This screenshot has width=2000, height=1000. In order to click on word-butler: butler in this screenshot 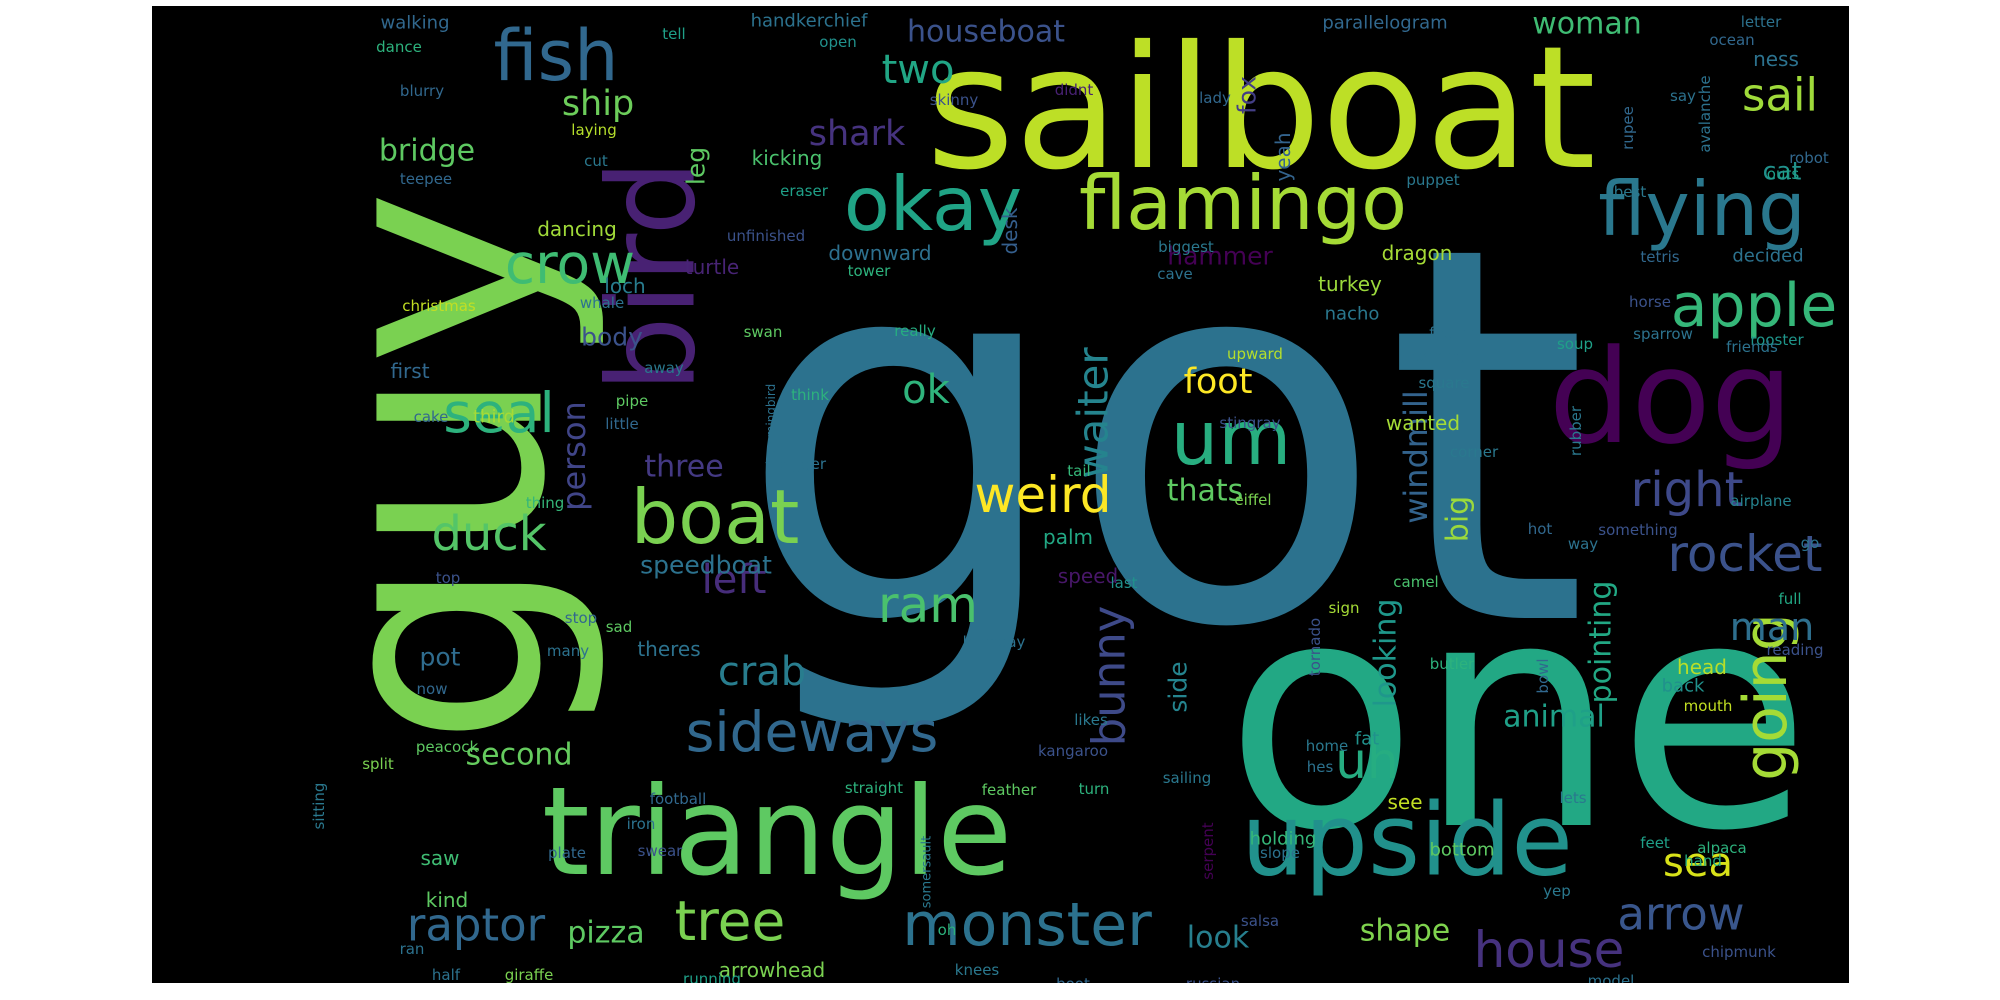, I will do `click(1452, 664)`.